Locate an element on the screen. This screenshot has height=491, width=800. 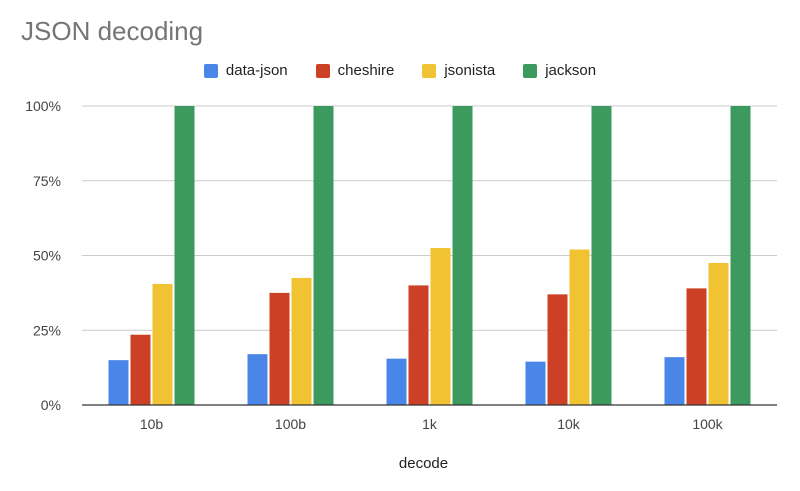
bar-jackson-1k is located at coordinates (462, 255).